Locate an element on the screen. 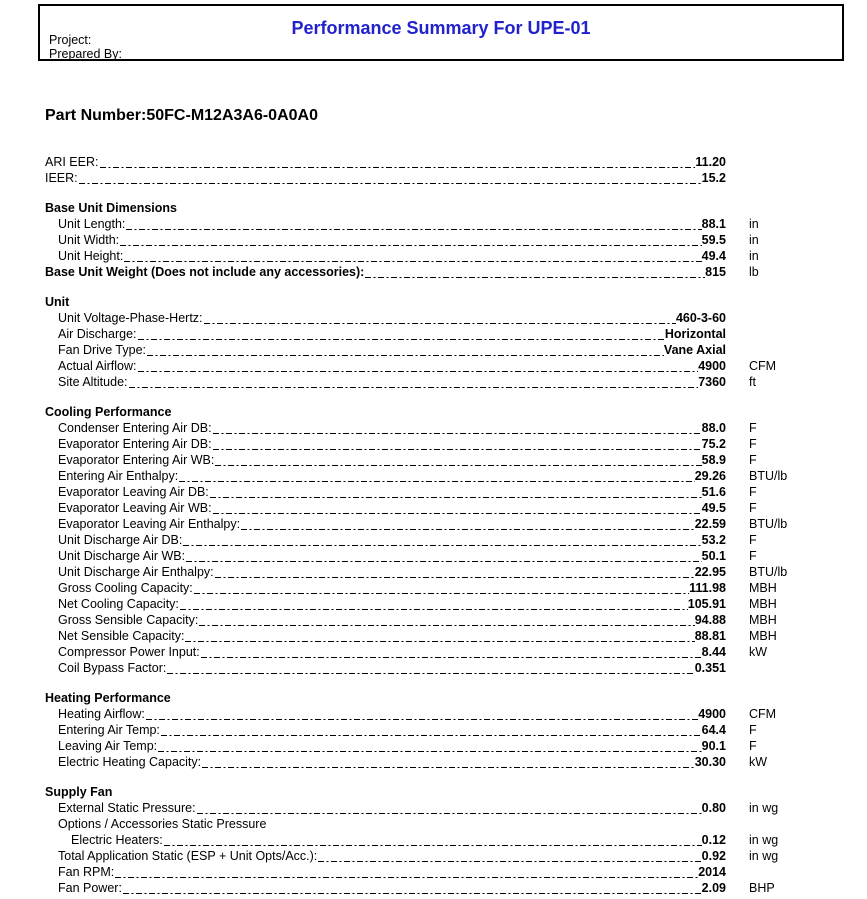 This screenshot has height=899, width=867. row-unit: in wg is located at coordinates (764, 840).